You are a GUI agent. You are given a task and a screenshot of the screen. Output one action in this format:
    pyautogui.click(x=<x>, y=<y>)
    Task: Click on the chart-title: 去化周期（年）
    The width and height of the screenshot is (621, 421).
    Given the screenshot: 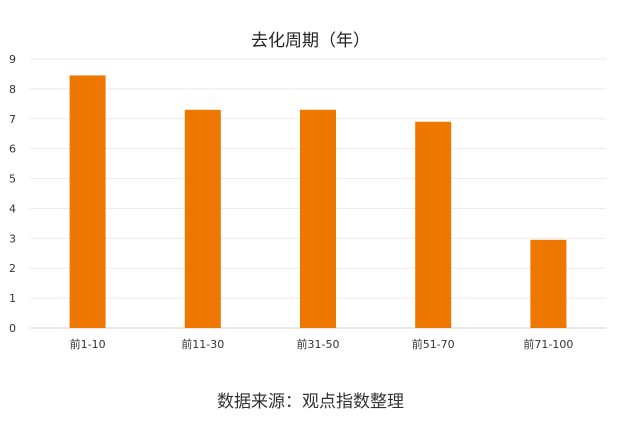 What is the action you would take?
    pyautogui.click(x=310, y=41)
    